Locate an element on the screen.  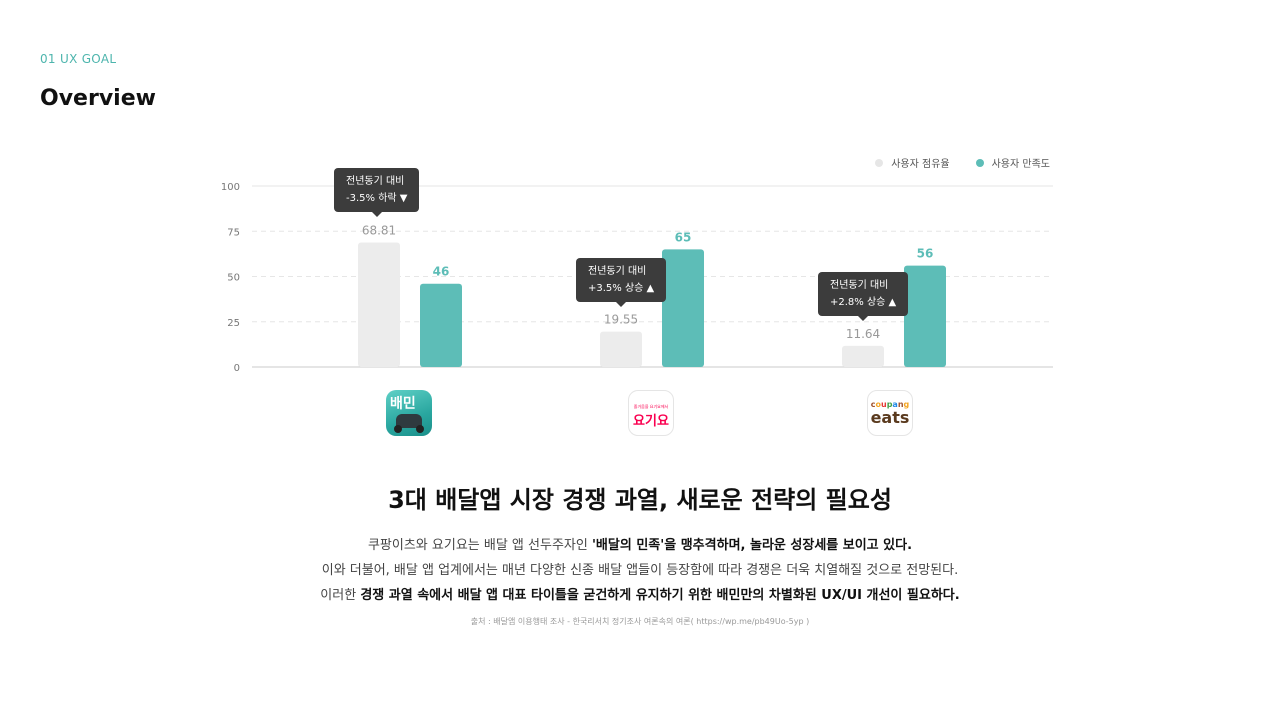
headline: 3대 배달앱 시장 경쟁 과열, 새로운 전략의 필요성 is located at coordinates (640, 500).